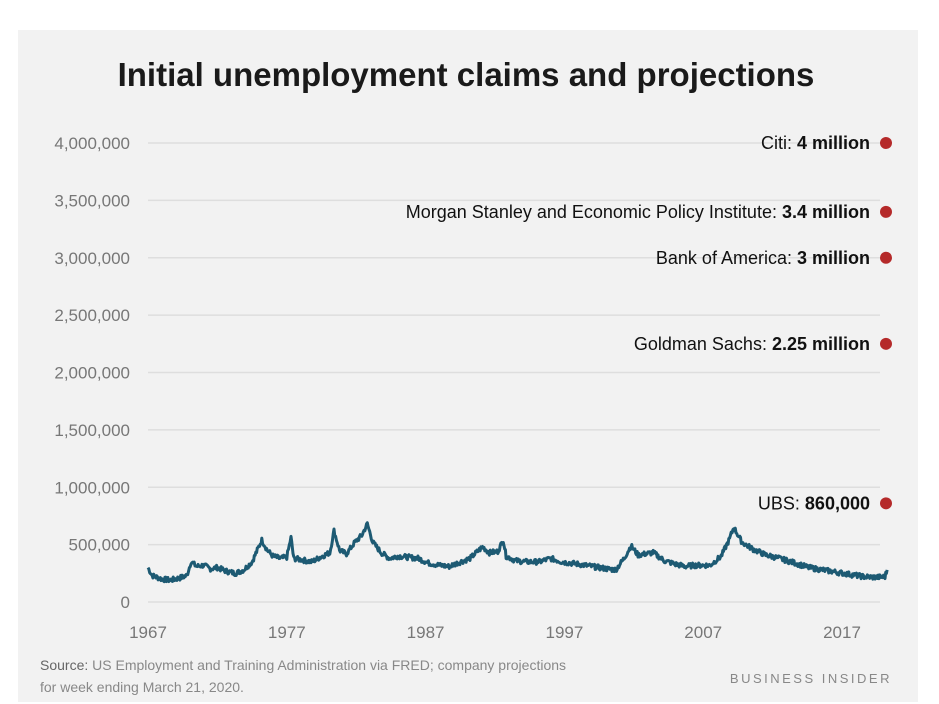  Describe the element at coordinates (64, 665) in the screenshot. I see `source-prefix: Source:` at that location.